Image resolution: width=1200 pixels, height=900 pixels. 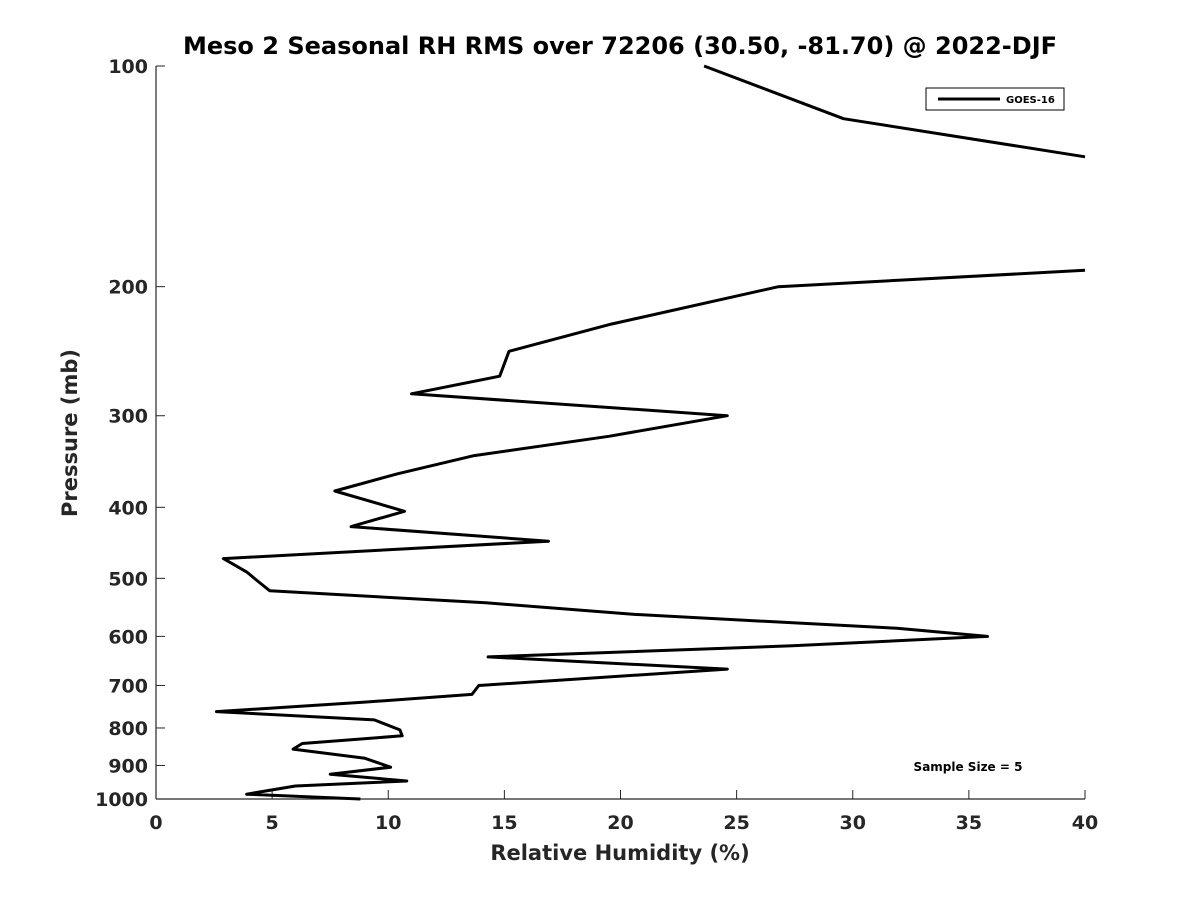 What do you see at coordinates (128, 637) in the screenshot?
I see `y-tick-label: 600` at bounding box center [128, 637].